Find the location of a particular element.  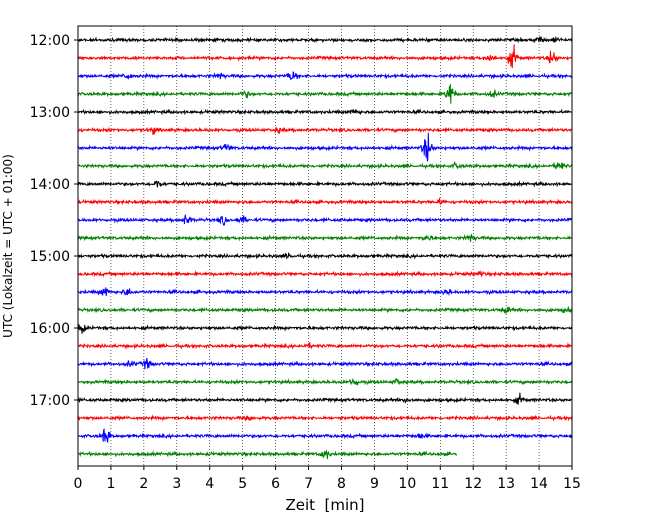

x-tick-label: 9 is located at coordinates (374, 484).